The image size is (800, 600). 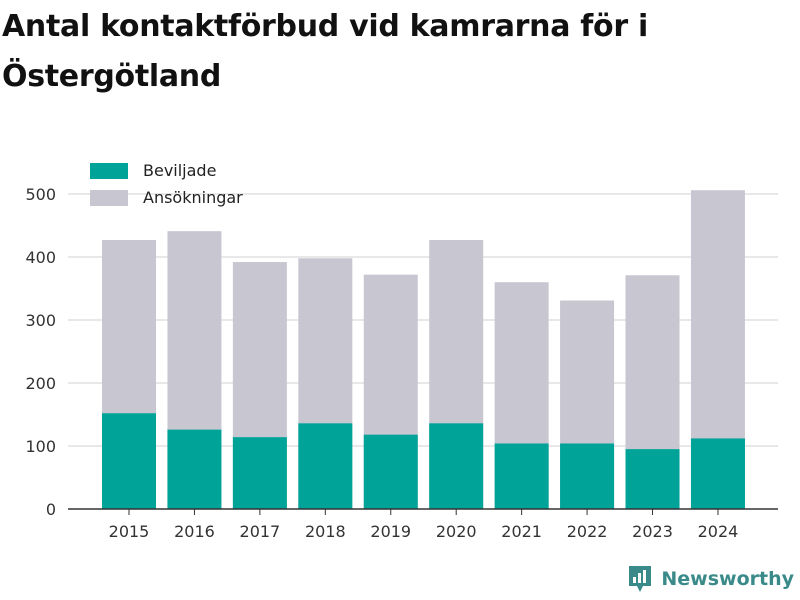 What do you see at coordinates (40, 446) in the screenshot?
I see `y-tick-label-100: 100` at bounding box center [40, 446].